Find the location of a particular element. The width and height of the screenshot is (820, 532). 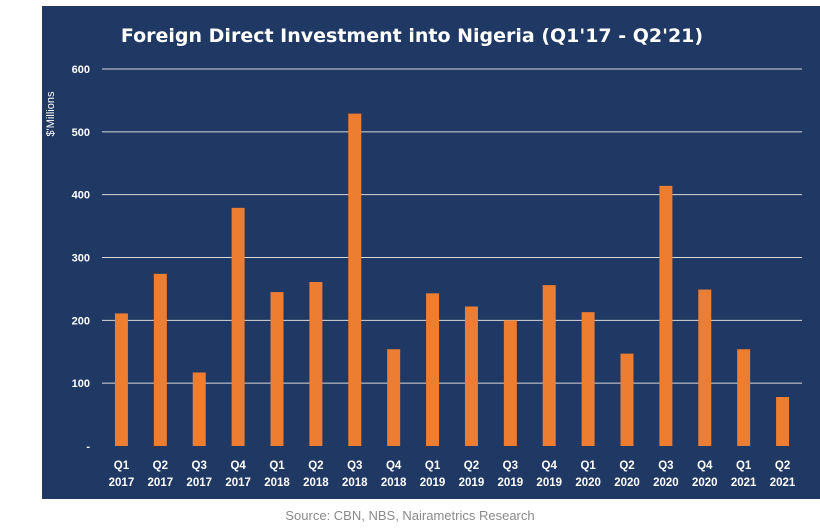

y-tick-label: - is located at coordinates (88, 447).